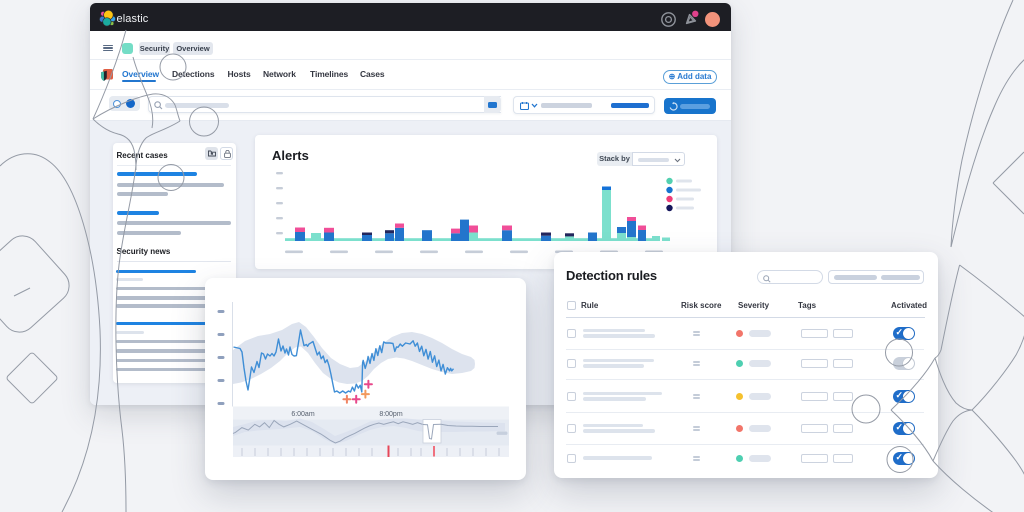  Describe the element at coordinates (303, 414) in the screenshot. I see `svg-text: 6:00am` at that location.